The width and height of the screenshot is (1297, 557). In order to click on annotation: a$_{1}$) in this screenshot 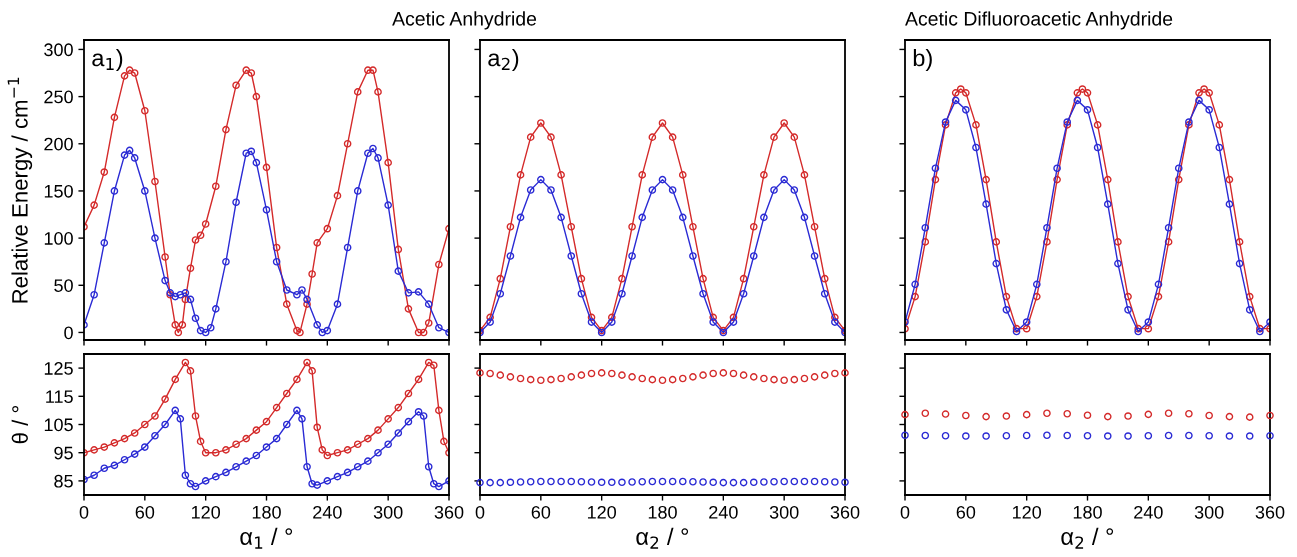, I will do `click(107, 60)`.